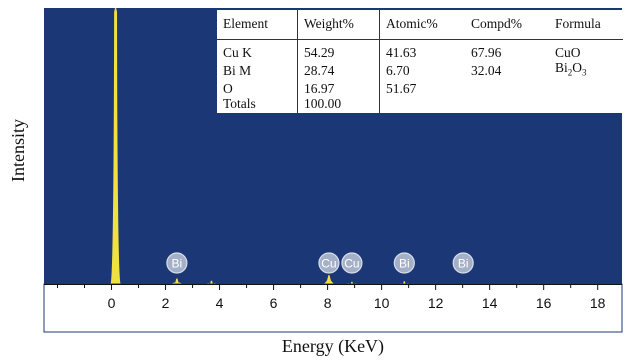 The height and width of the screenshot is (364, 627). I want to click on header-weight: Weight%, so click(338, 25).